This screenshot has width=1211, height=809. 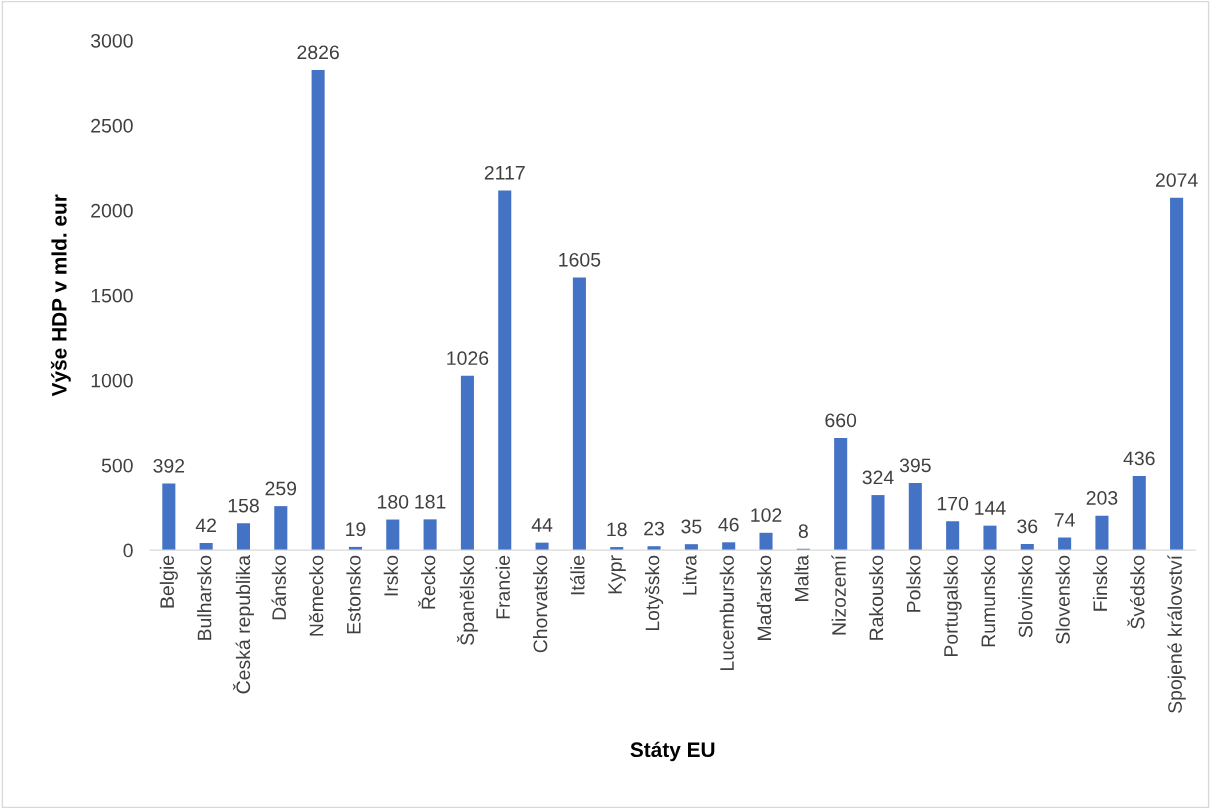 I want to click on data-label: 8, so click(x=803, y=531).